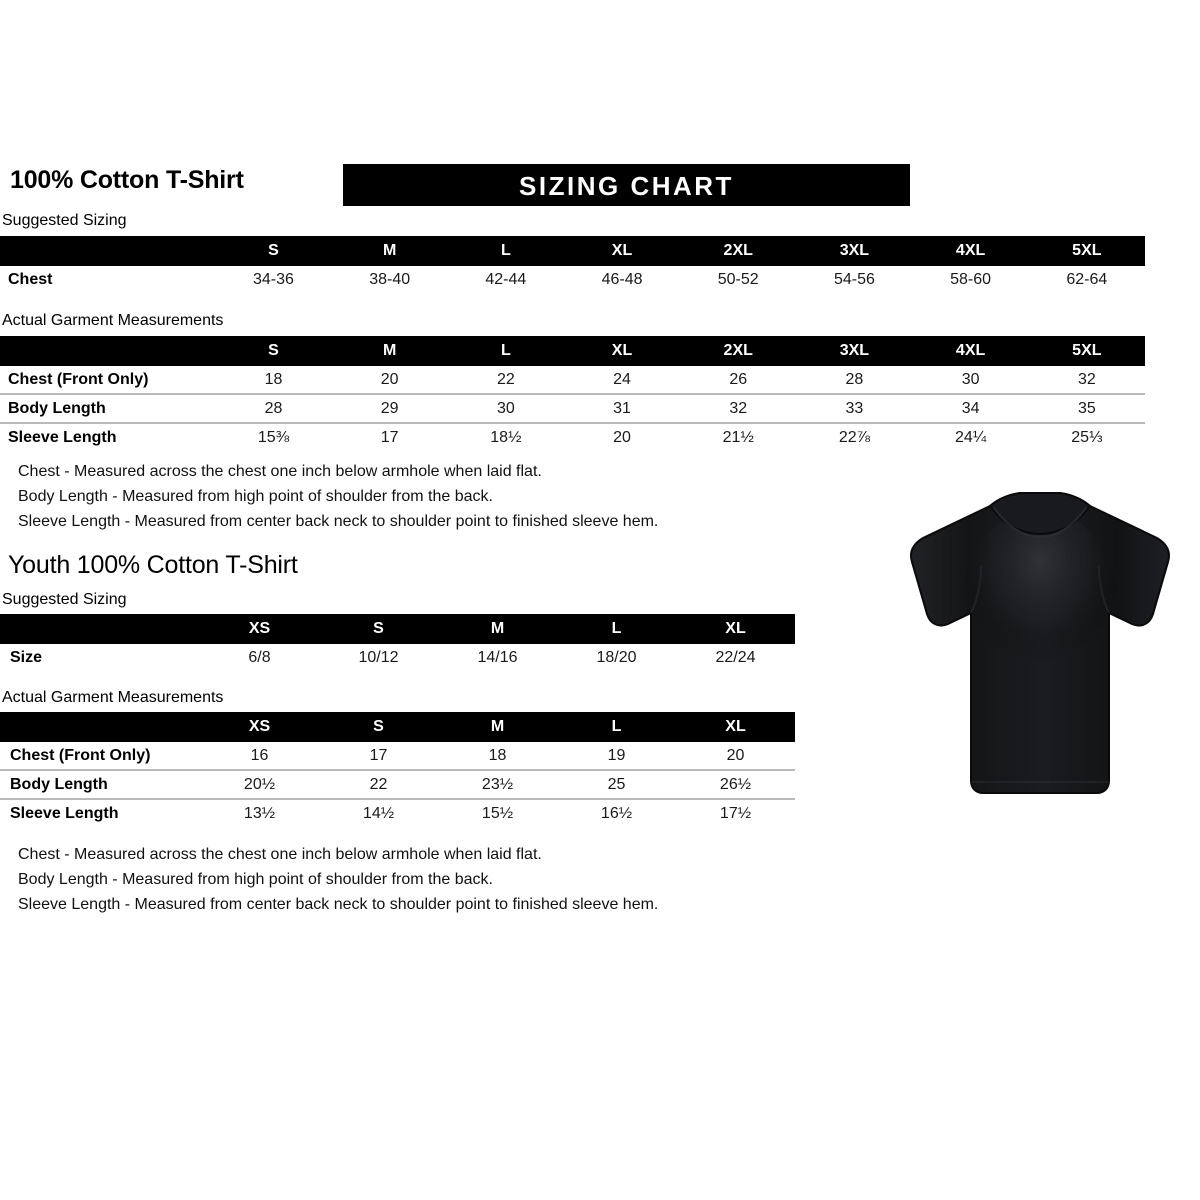 The height and width of the screenshot is (1200, 1200). What do you see at coordinates (273, 437) in the screenshot?
I see `cell-sleevelength-s: 15⅜` at bounding box center [273, 437].